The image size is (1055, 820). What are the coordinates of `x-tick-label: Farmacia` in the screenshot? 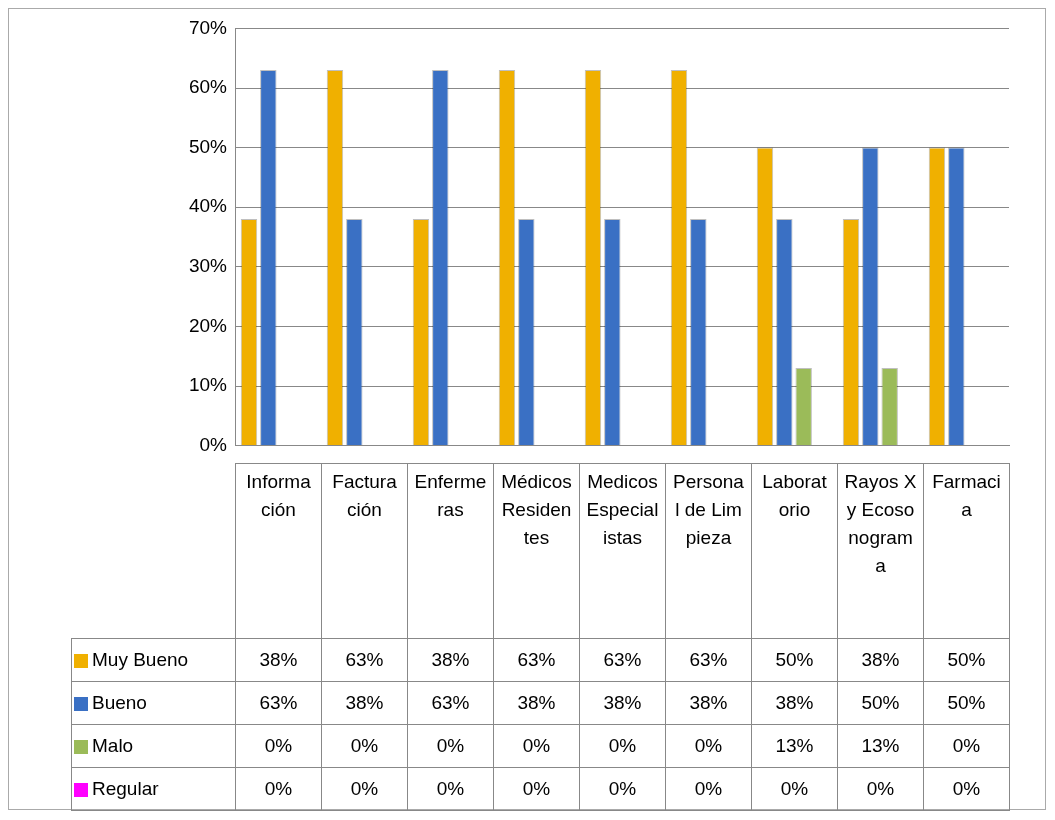 It's located at (966, 551).